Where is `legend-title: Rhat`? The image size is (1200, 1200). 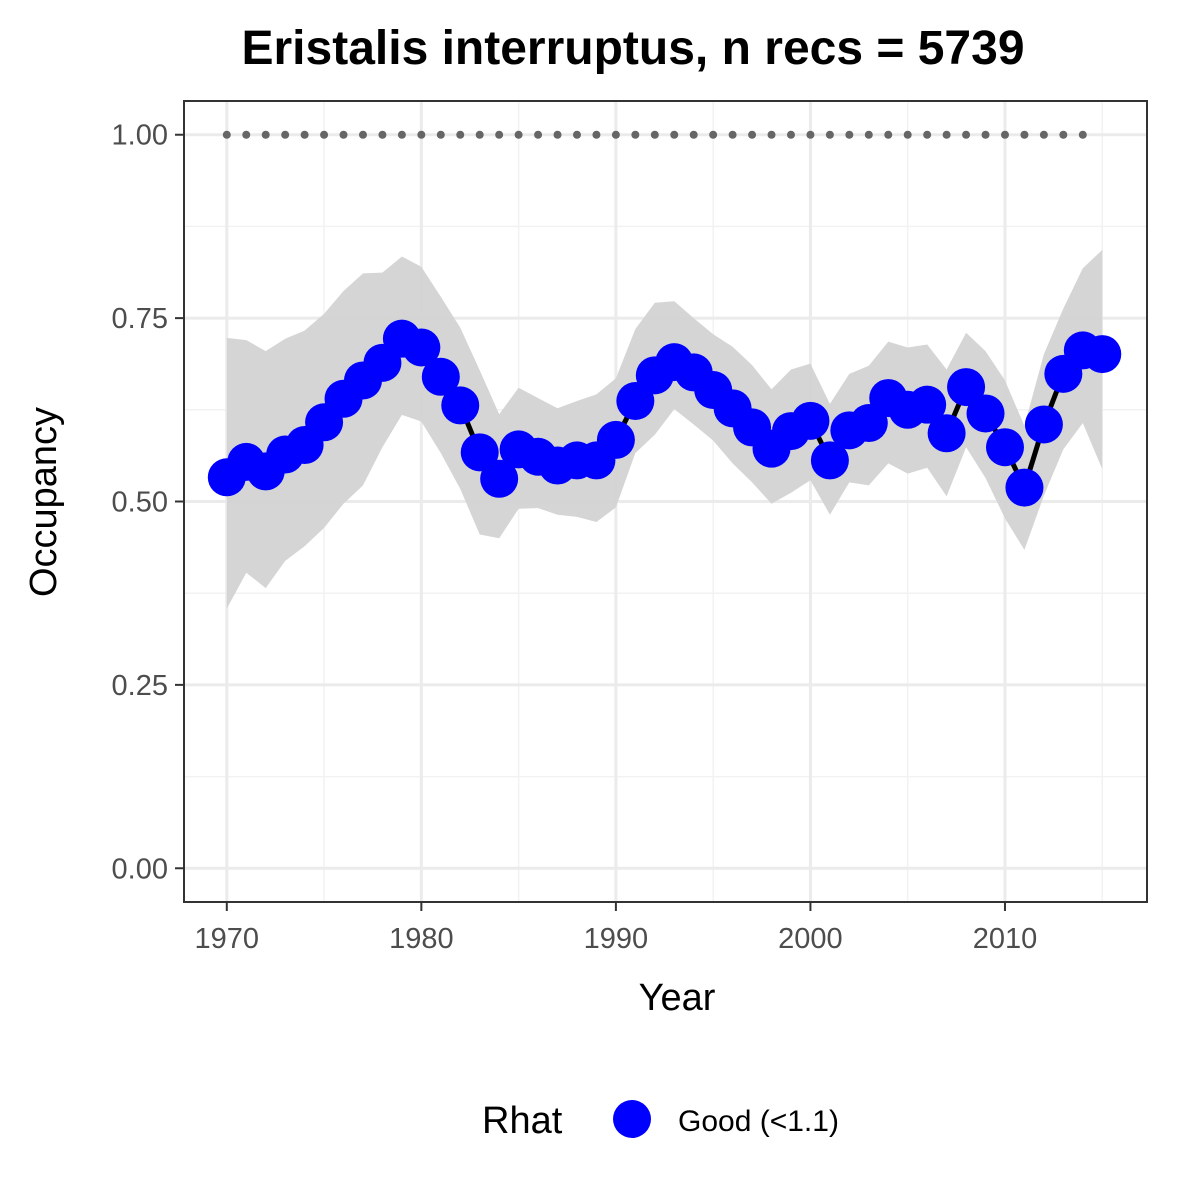
legend-title: Rhat is located at coordinates (522, 1121).